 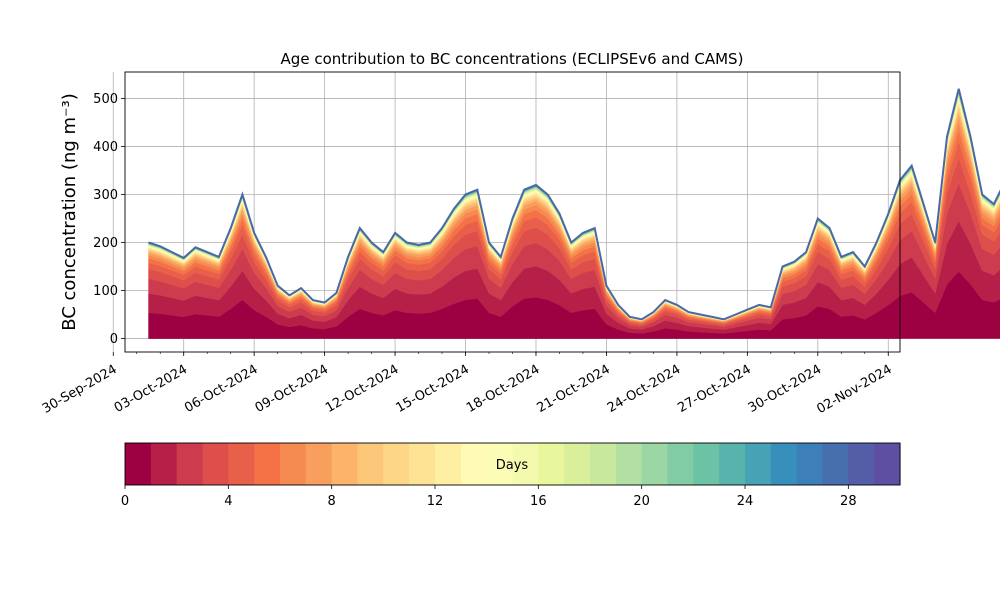 I want to click on x-tick-label: 21-Oct-2024, so click(x=573, y=389).